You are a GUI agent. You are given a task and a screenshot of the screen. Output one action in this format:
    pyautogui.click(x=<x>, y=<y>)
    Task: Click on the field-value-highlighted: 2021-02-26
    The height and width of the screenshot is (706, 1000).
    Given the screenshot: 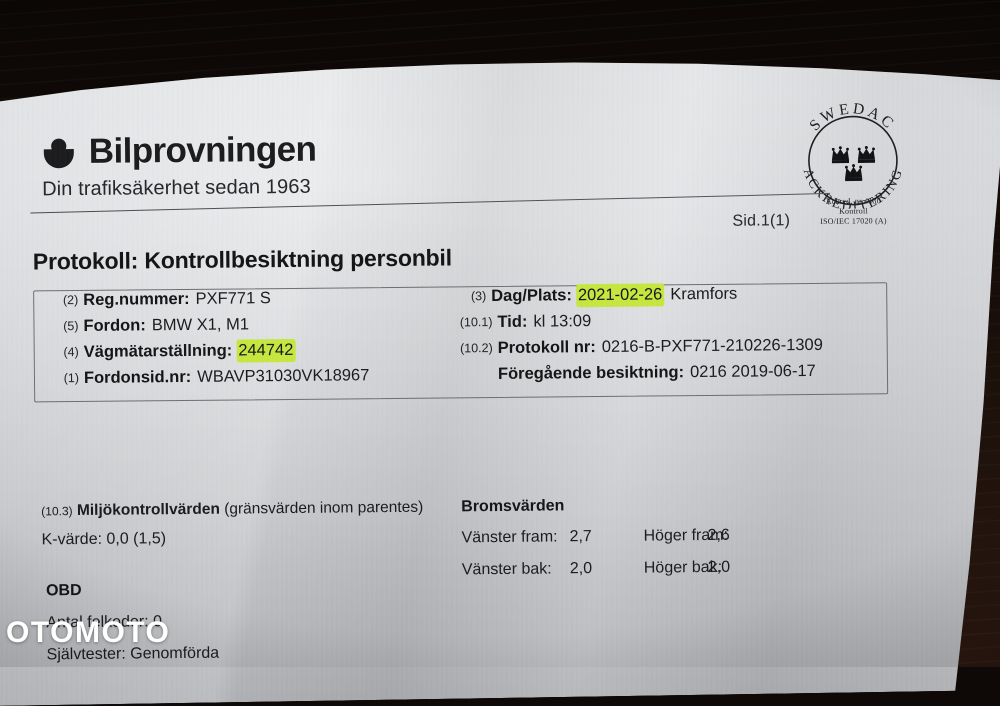 What is the action you would take?
    pyautogui.click(x=620, y=295)
    